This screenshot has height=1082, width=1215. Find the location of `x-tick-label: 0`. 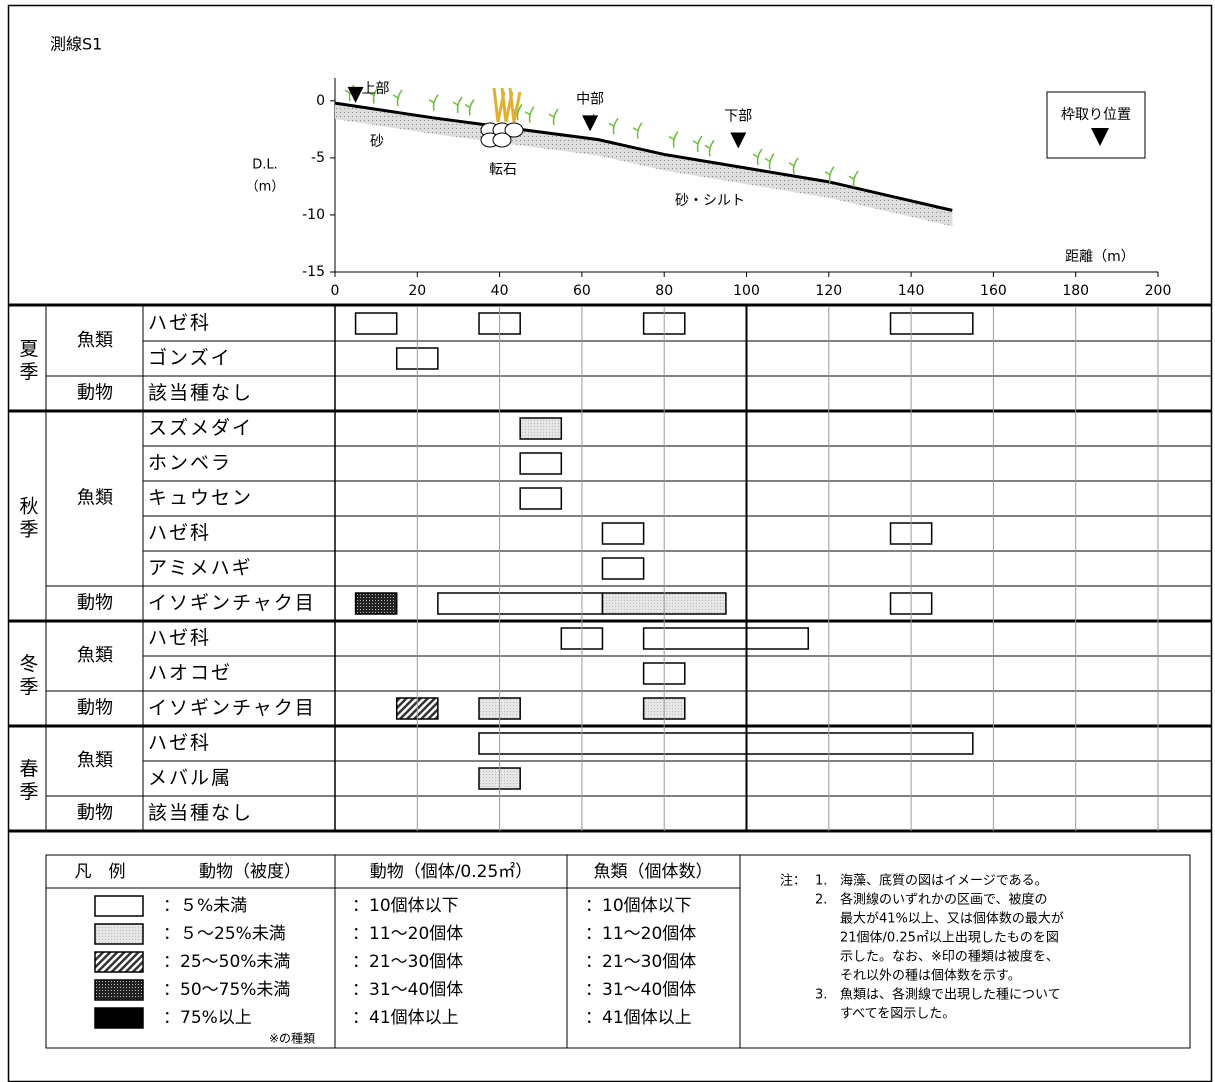

x-tick-label: 0 is located at coordinates (335, 291).